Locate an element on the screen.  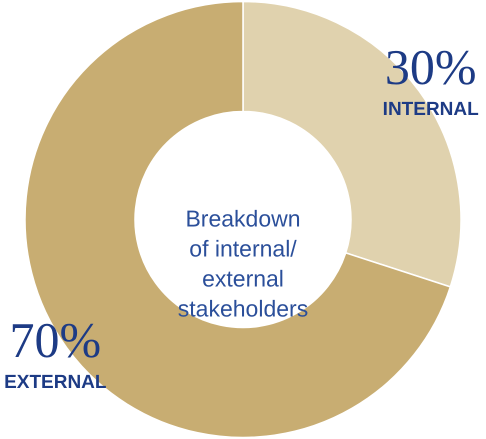
data-label: 30% is located at coordinates (430, 67).